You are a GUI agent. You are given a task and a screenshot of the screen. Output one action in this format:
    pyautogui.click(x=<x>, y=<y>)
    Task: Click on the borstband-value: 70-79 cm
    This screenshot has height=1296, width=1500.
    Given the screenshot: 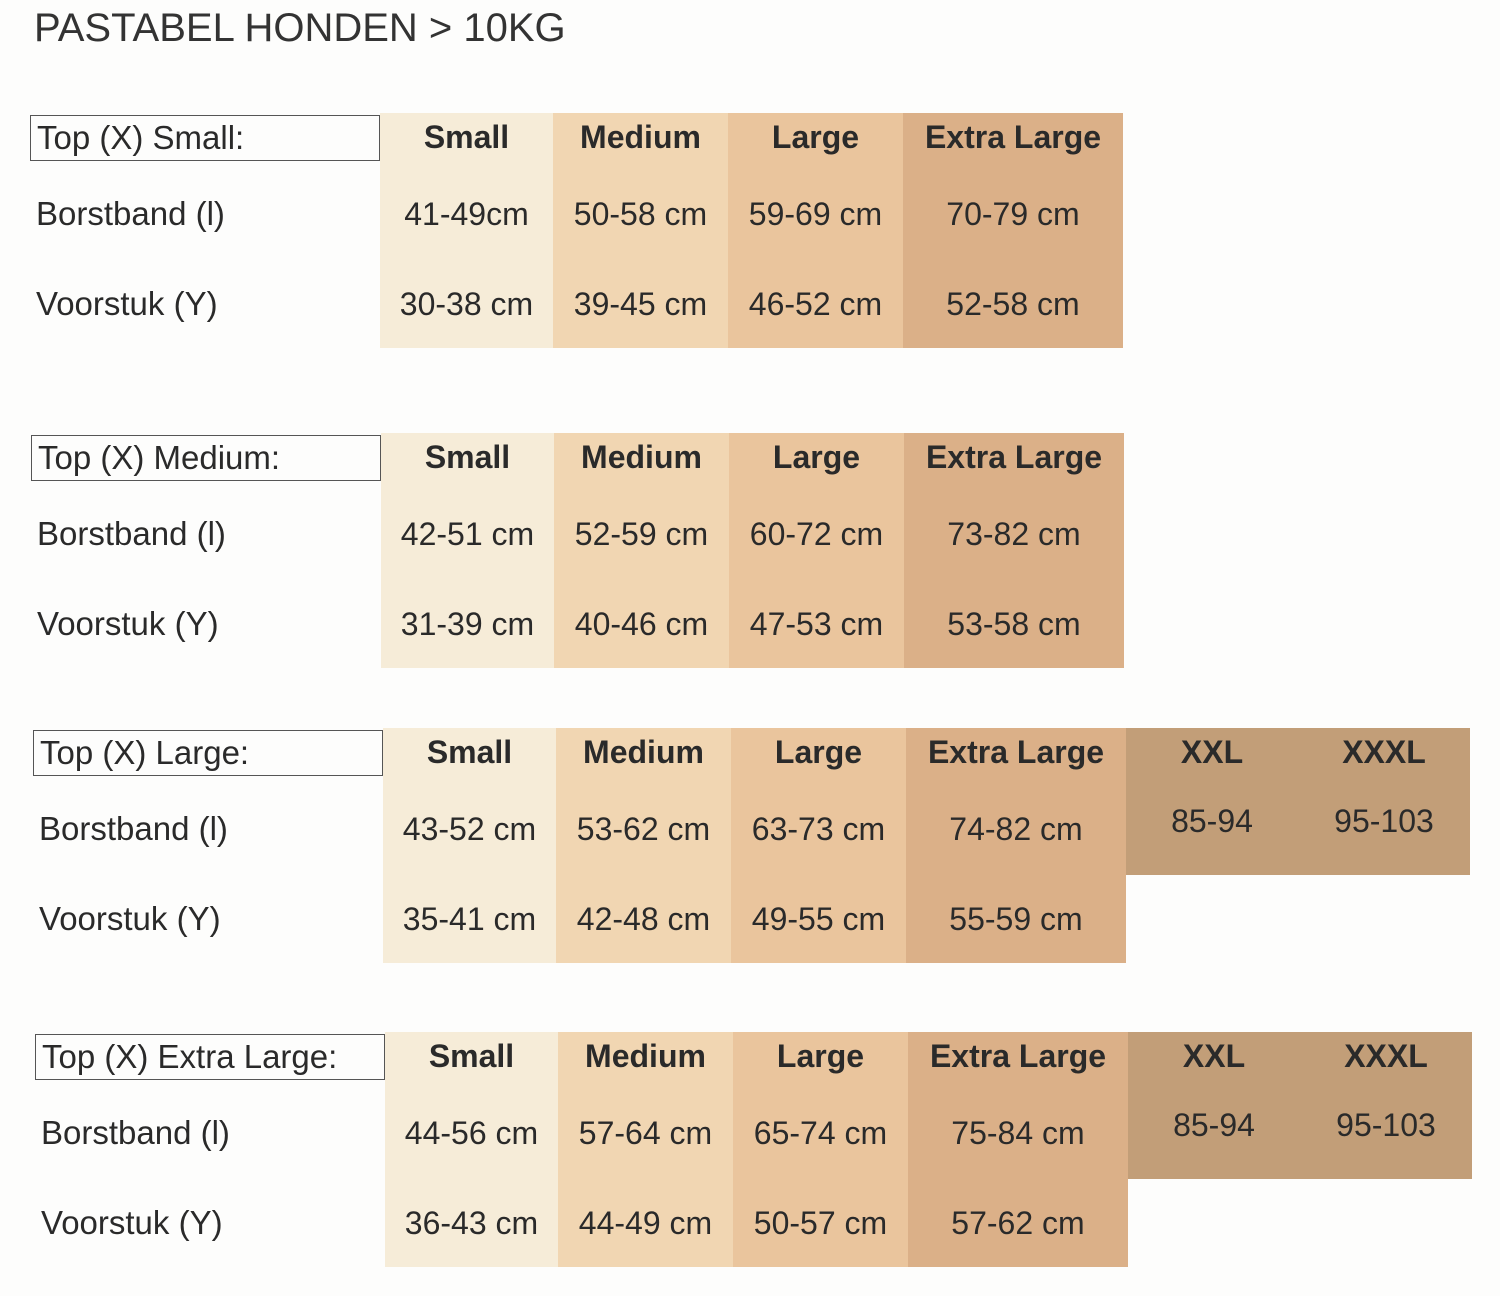 What is the action you would take?
    pyautogui.click(x=1013, y=214)
    